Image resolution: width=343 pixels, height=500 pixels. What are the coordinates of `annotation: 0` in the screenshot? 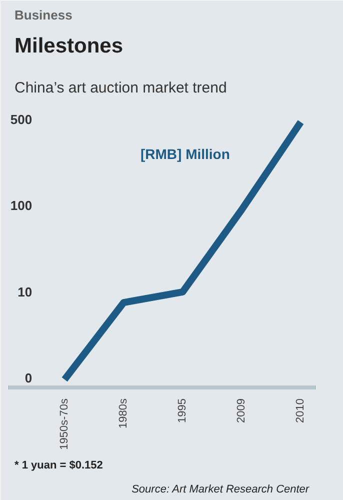 It's located at (28, 378).